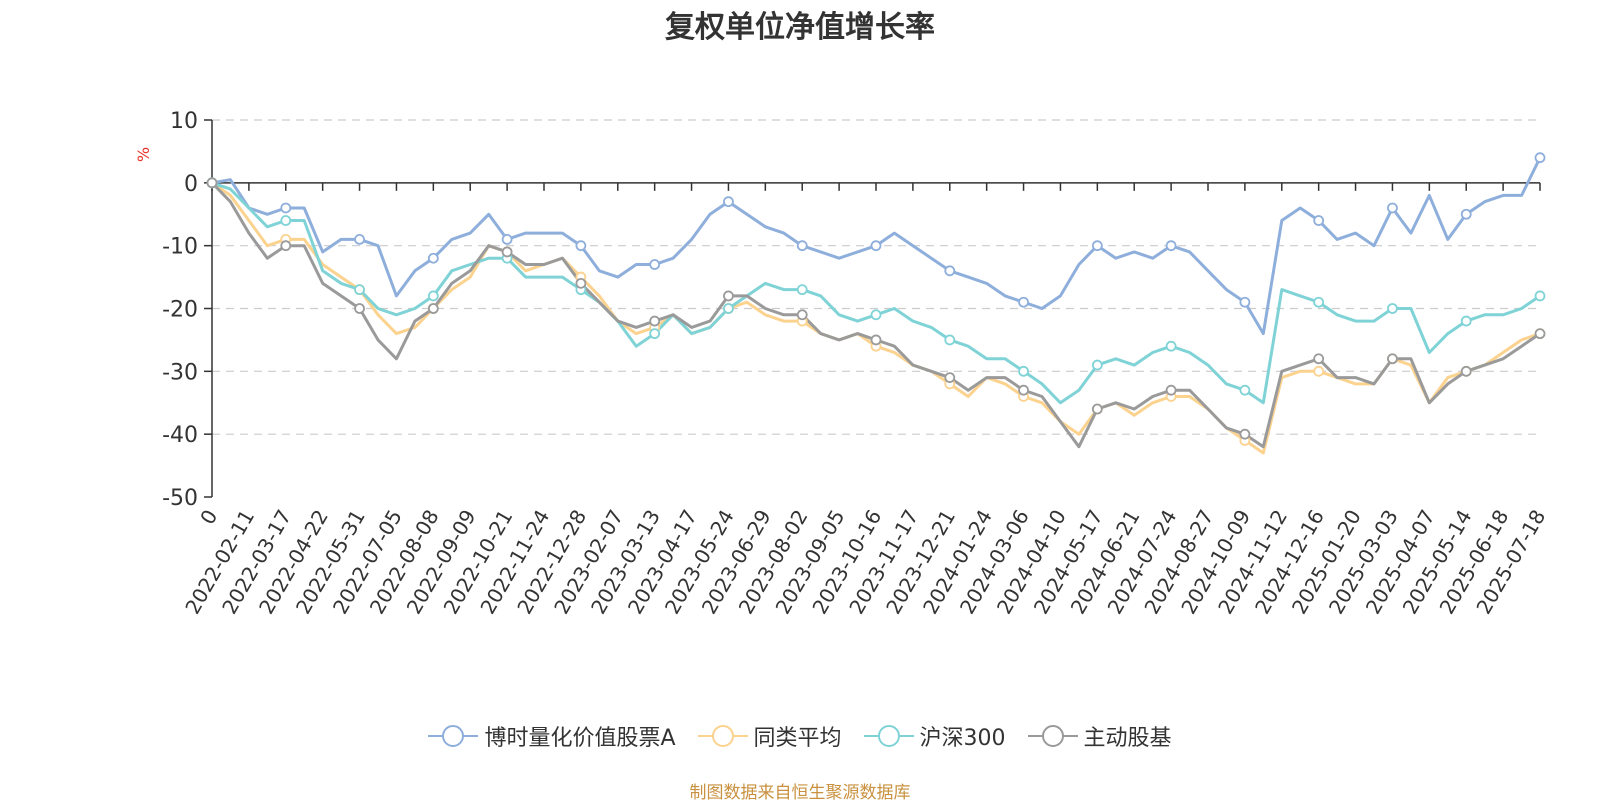  I want to click on y-axis-unit: %, so click(144, 154).